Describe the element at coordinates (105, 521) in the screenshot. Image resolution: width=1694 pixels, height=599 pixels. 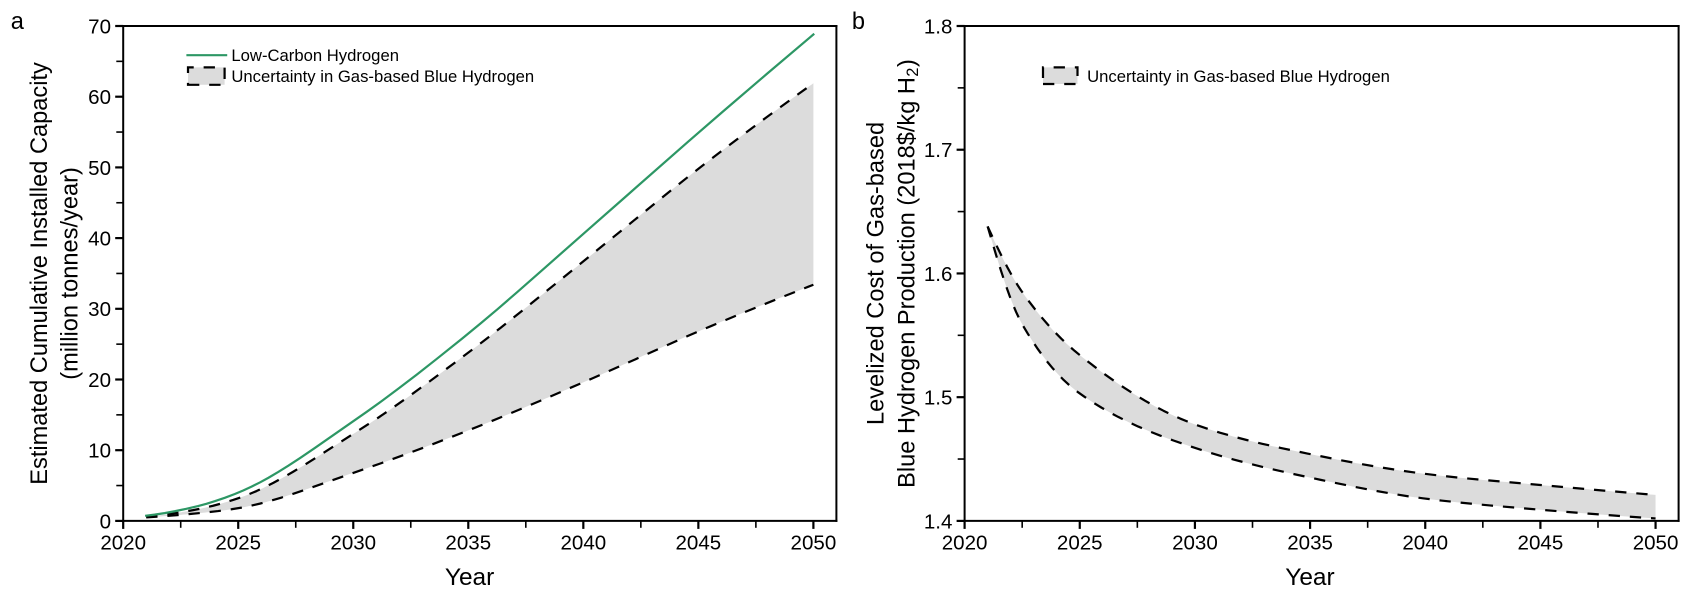
I see `svg-text: 0` at that location.